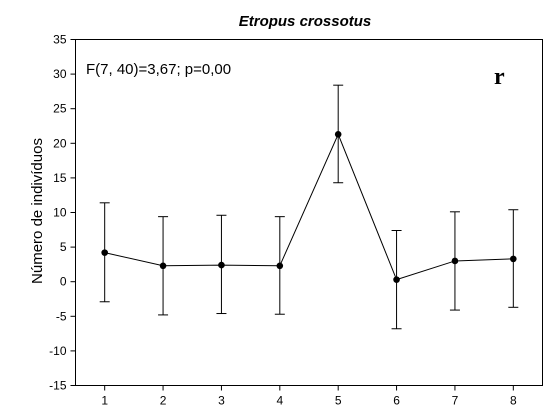  Describe the element at coordinates (37, 211) in the screenshot. I see `y-axis-label: Número de indivíduos` at that location.